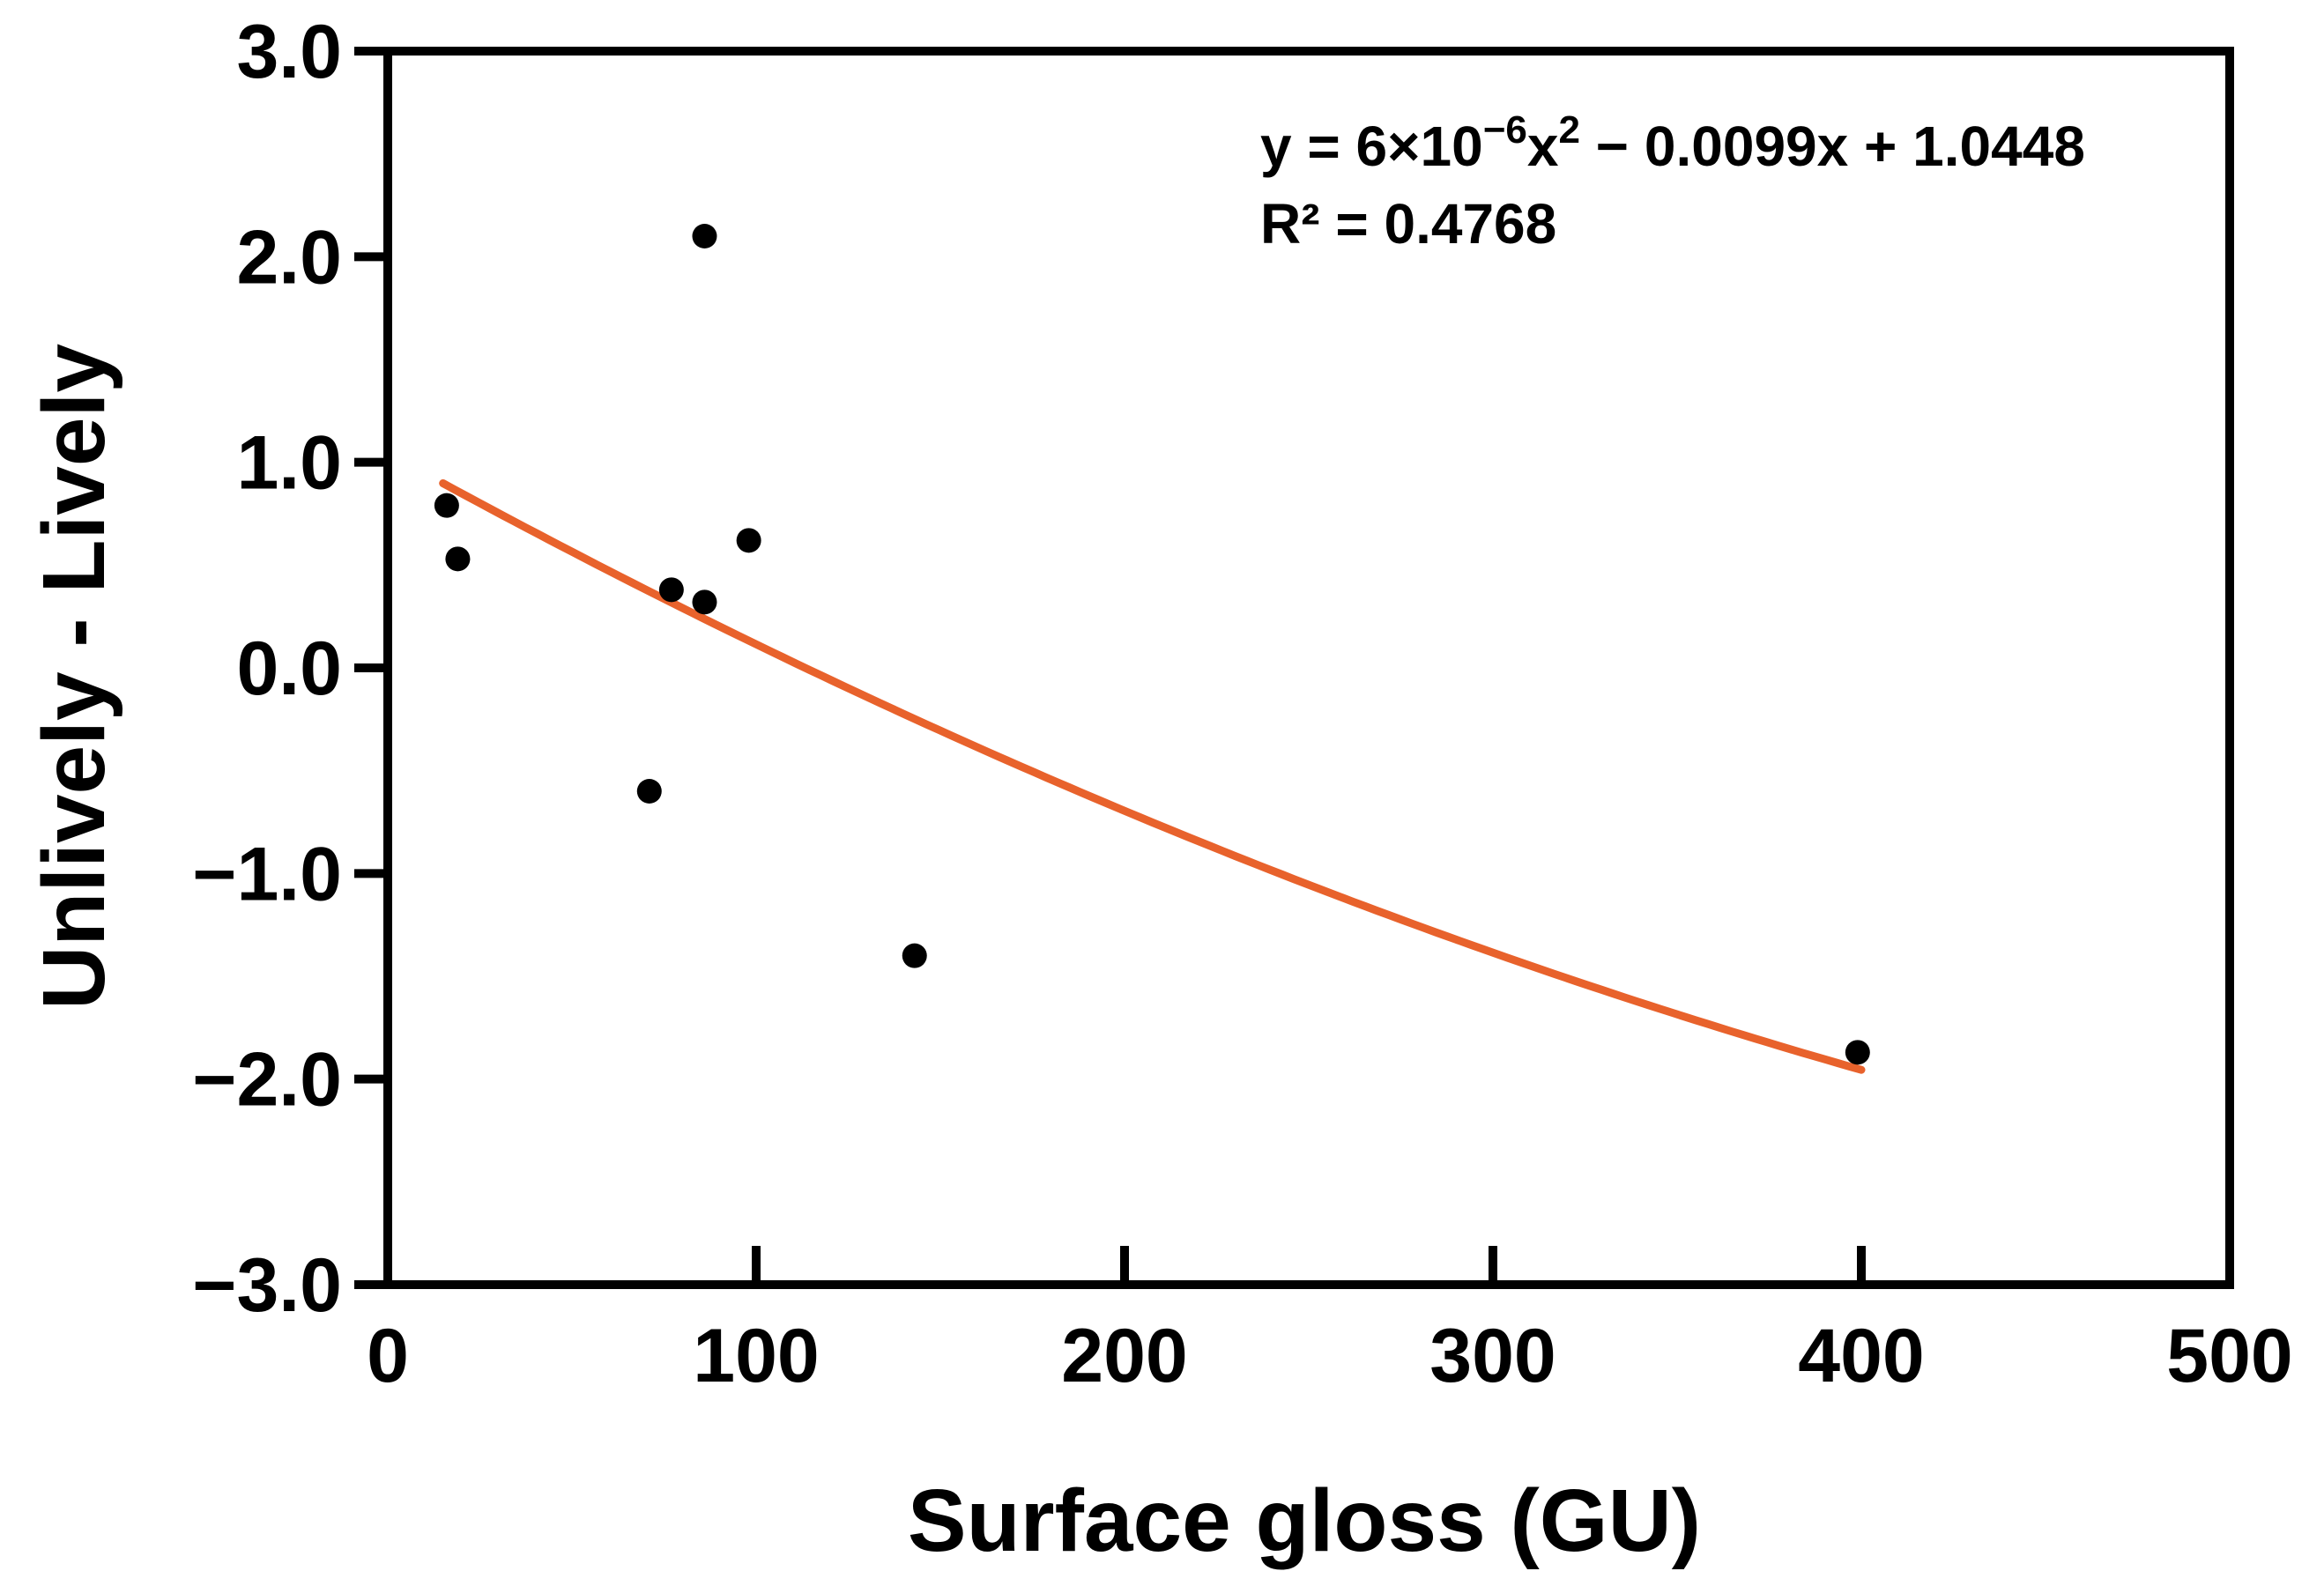 The image size is (2324, 1586). What do you see at coordinates (1543, 146) in the screenshot?
I see `equation-x: x` at bounding box center [1543, 146].